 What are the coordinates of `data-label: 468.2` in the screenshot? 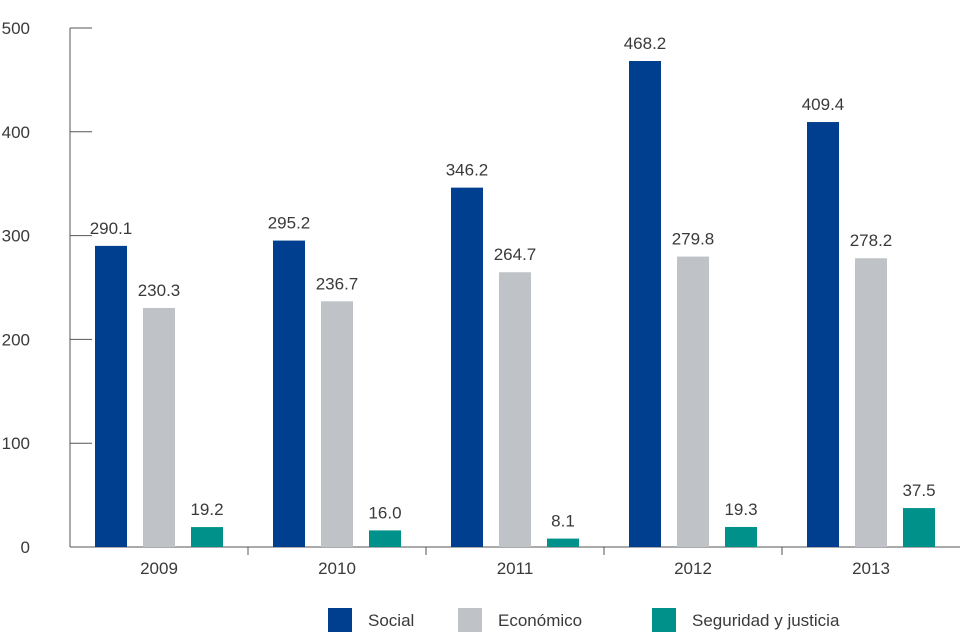 It's located at (645, 43).